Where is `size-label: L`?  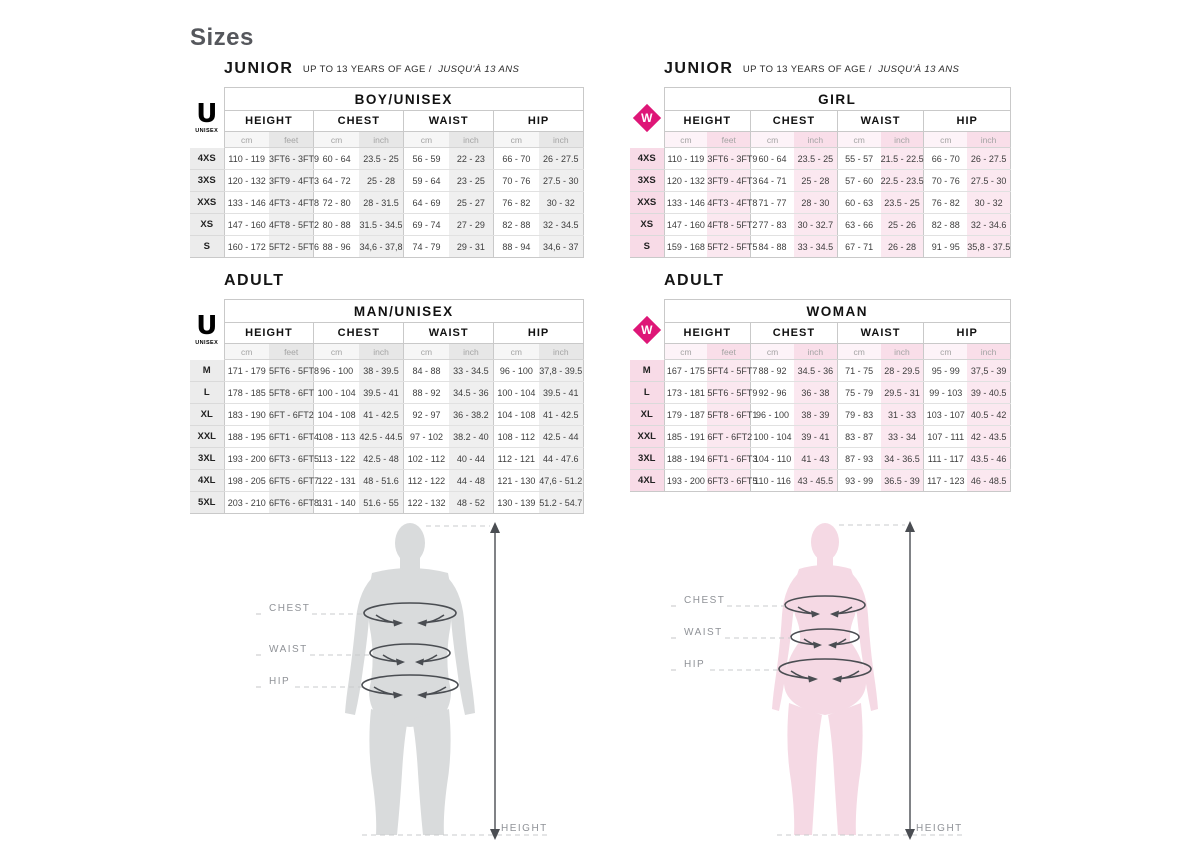
size-label: L is located at coordinates (207, 392).